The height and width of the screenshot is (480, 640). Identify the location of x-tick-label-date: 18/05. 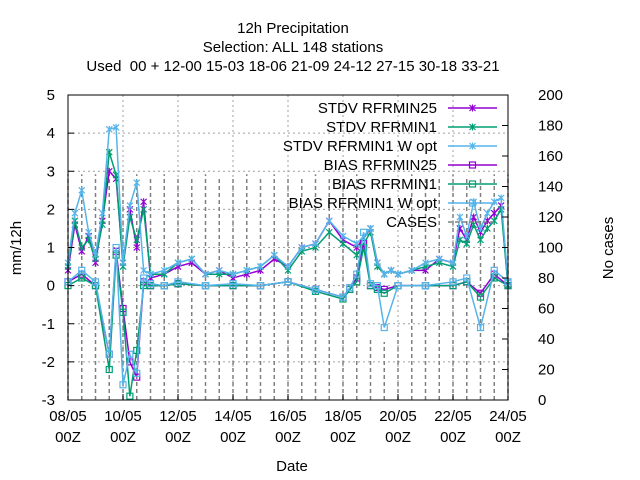
(343, 416).